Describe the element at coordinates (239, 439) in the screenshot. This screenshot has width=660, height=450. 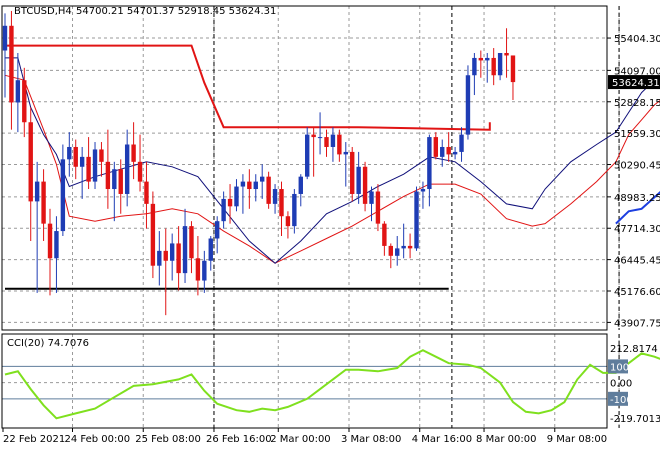
I see `time-tick-label: 26 Feb 16:00` at that location.